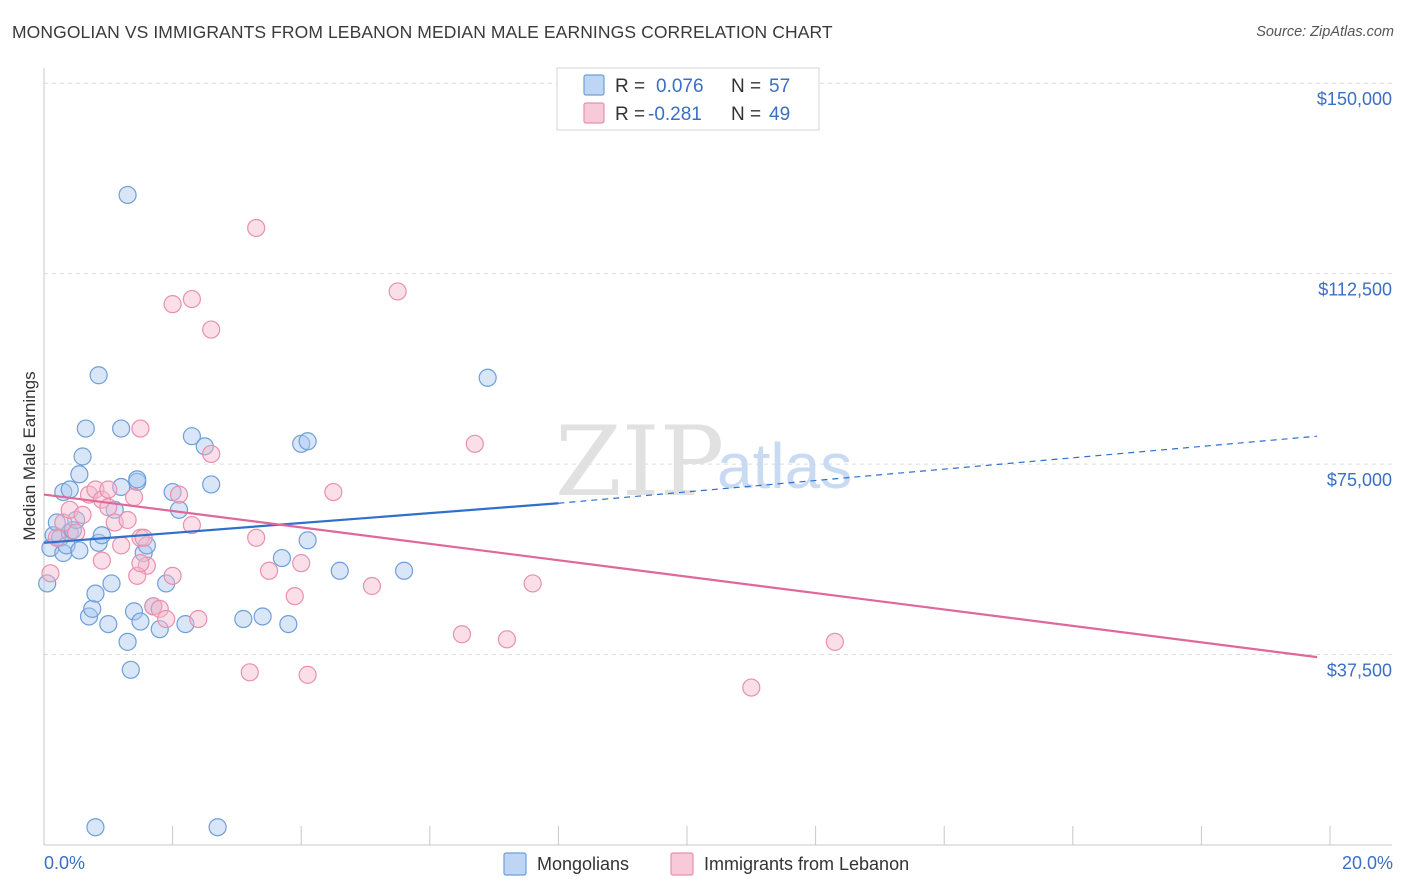  What do you see at coordinates (779, 114) in the screenshot?
I see `legend-n-value-2: 49` at bounding box center [779, 114].